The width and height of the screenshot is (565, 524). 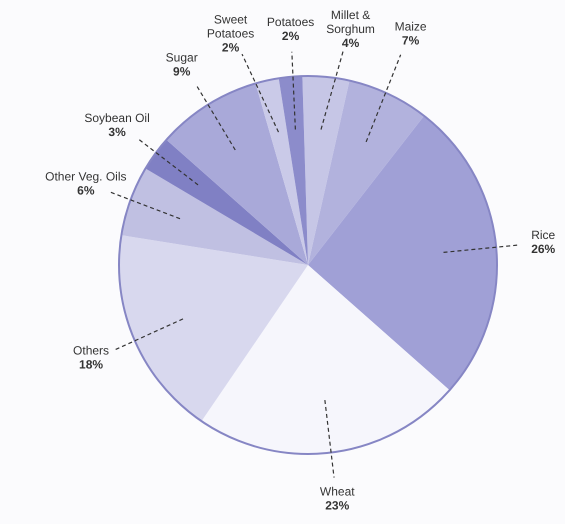 What do you see at coordinates (410, 26) in the screenshot?
I see `slice-label: Maize` at bounding box center [410, 26].